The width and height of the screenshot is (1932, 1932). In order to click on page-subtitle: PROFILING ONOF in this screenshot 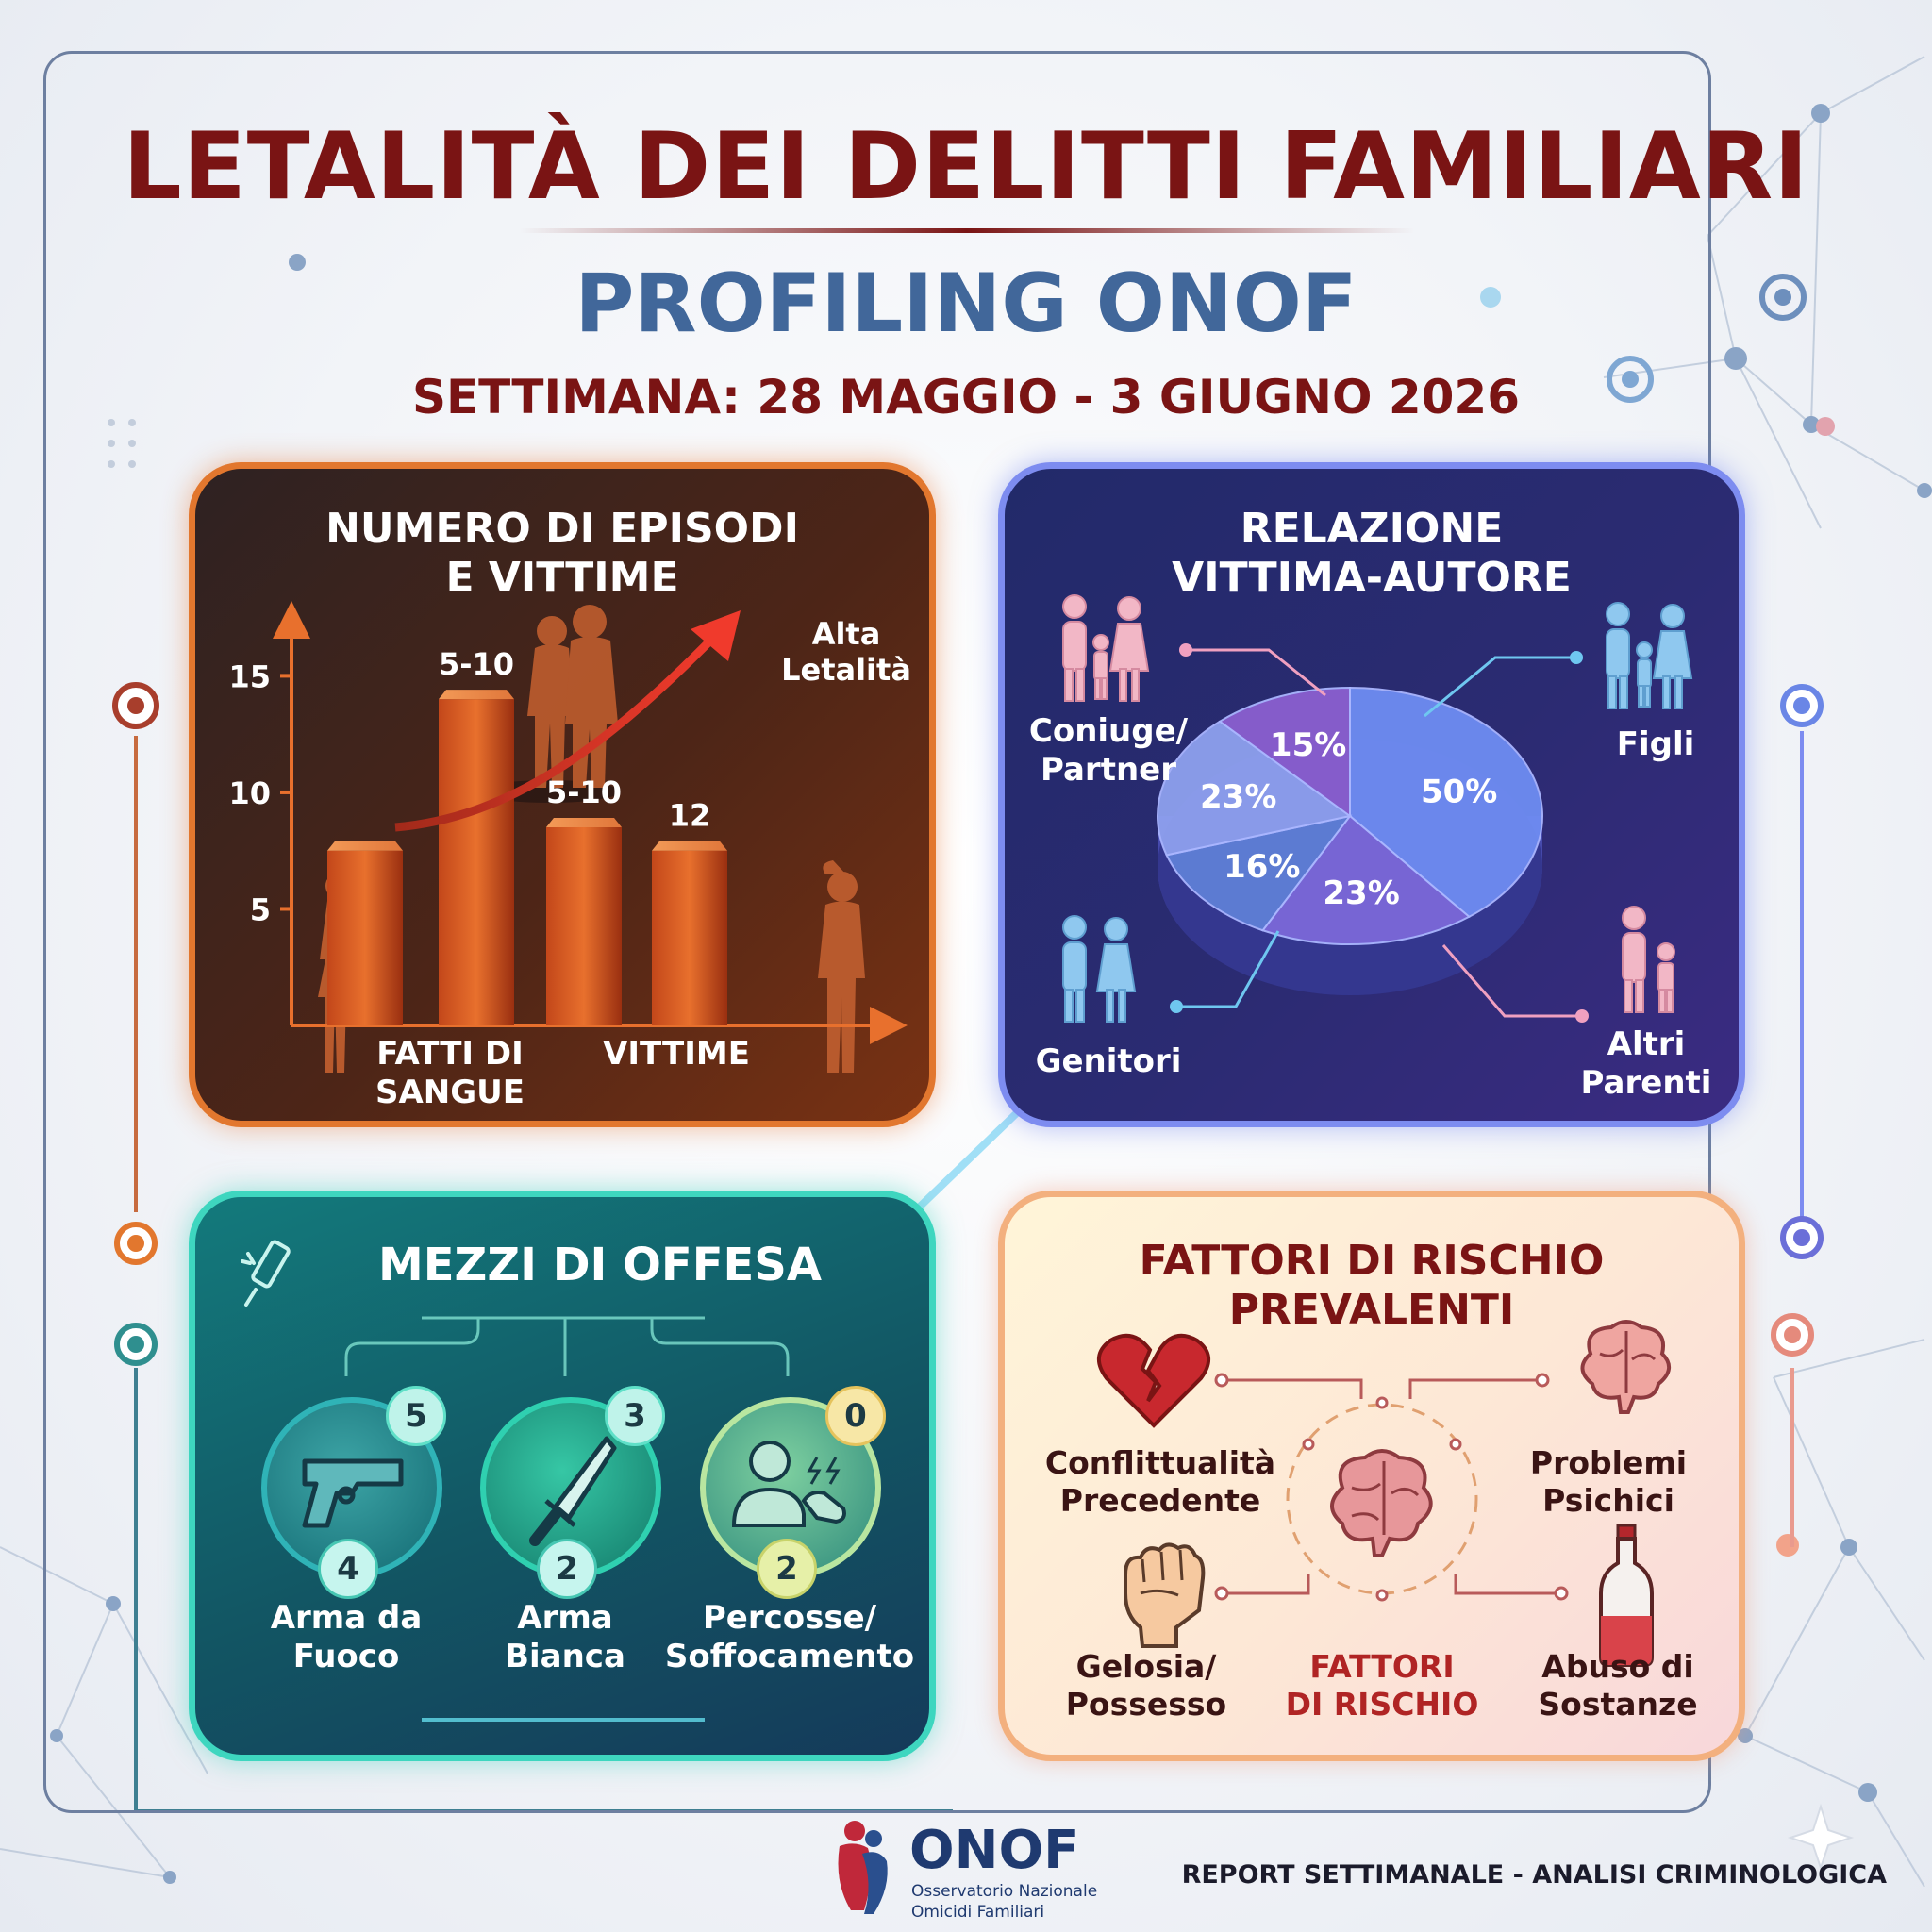, I will do `click(966, 304)`.